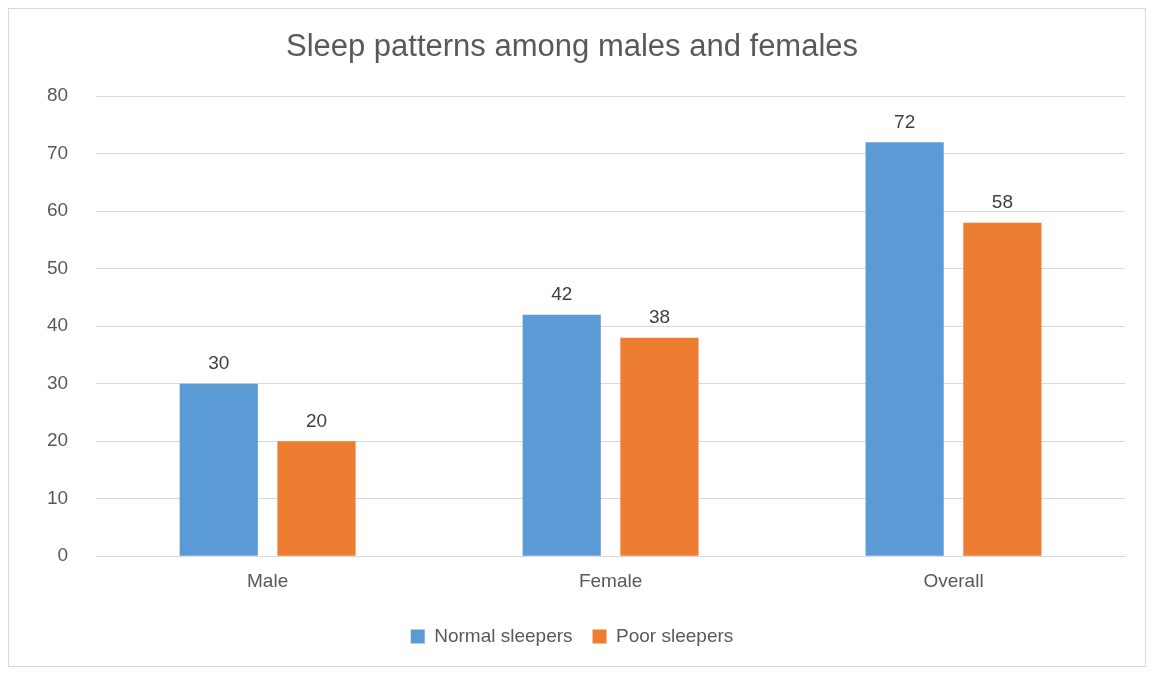 This screenshot has width=1154, height=675. Describe the element at coordinates (953, 580) in the screenshot. I see `x-tick-label: Overall` at that location.